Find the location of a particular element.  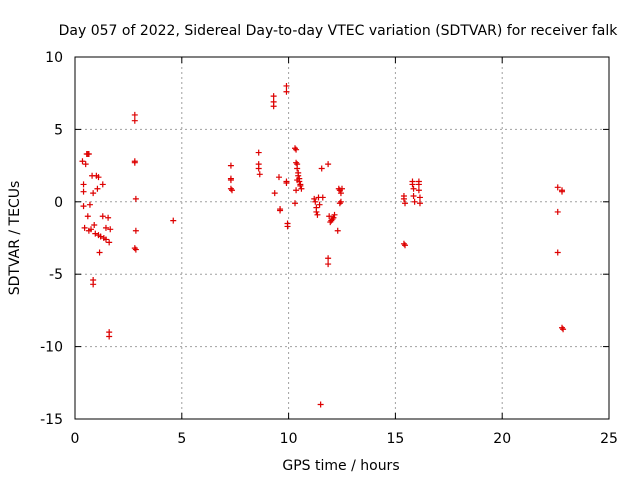

x-tick-label: 0 is located at coordinates (75, 439).